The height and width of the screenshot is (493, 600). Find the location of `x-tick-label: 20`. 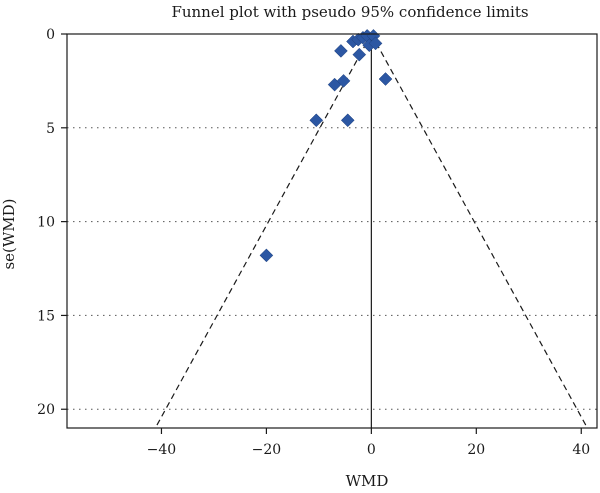

x-tick-label: 20 is located at coordinates (476, 450).